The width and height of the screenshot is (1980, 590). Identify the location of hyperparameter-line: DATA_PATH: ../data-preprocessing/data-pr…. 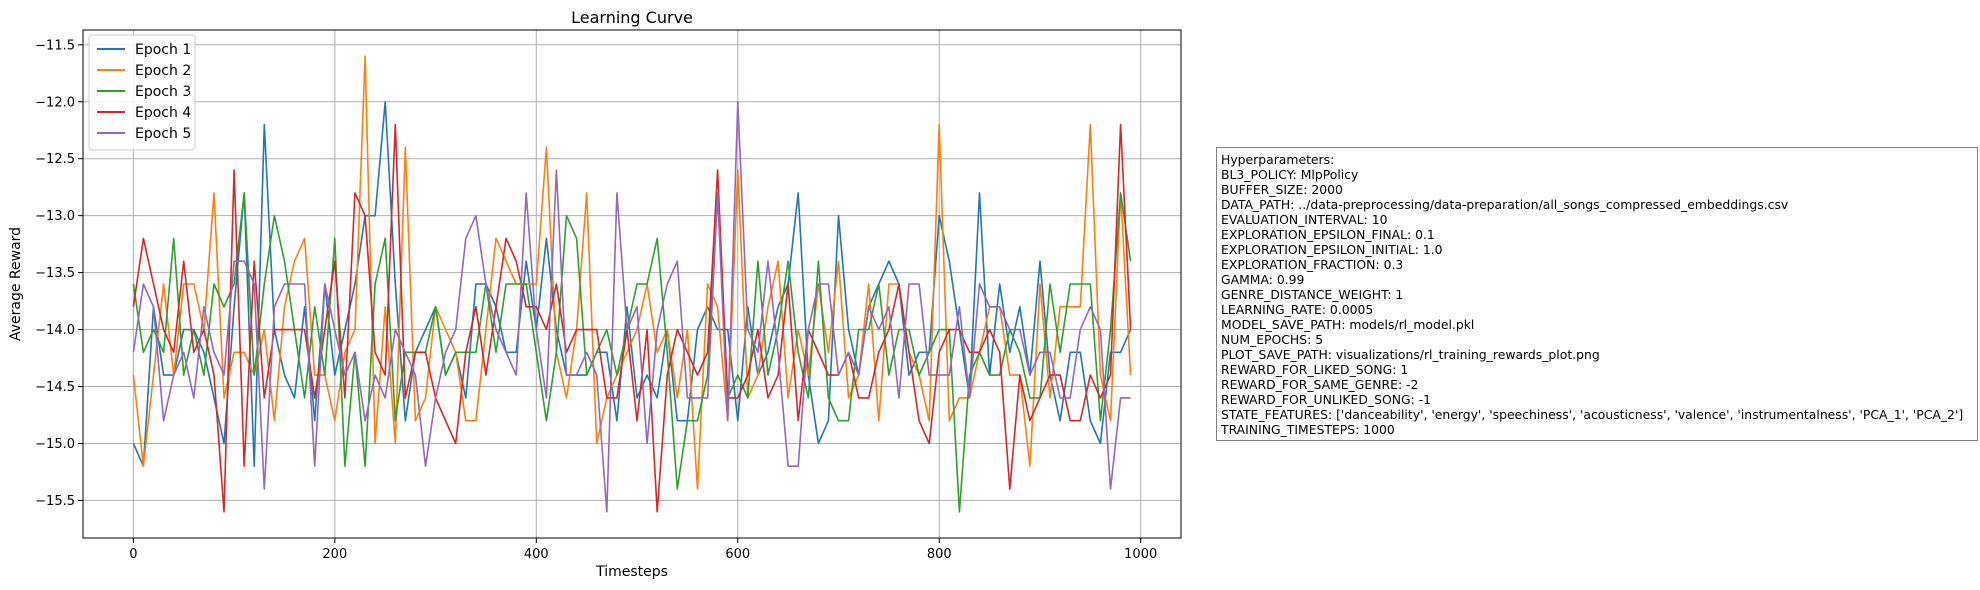
(1505, 204).